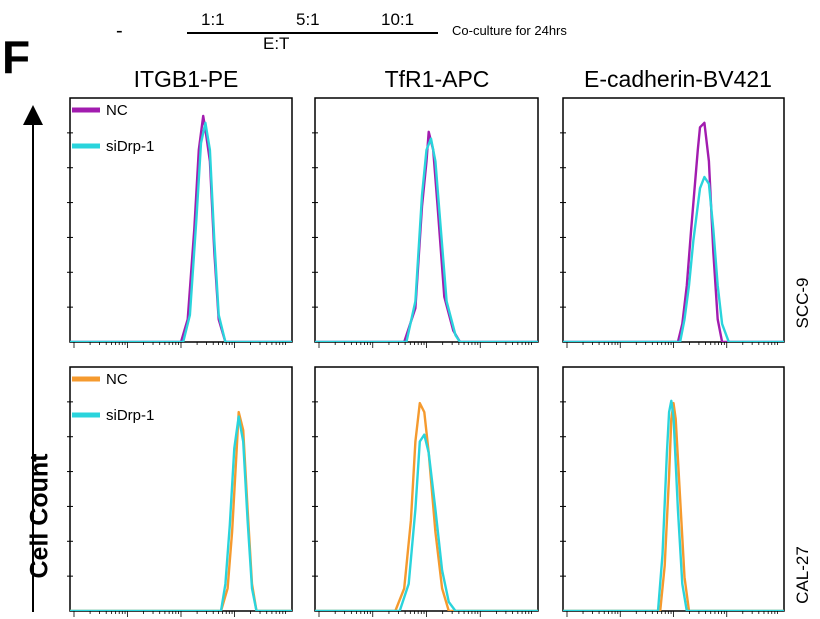 The height and width of the screenshot is (619, 820). Describe the element at coordinates (398, 19) in the screenshot. I see `ratio-label-10: 10:1` at that location.